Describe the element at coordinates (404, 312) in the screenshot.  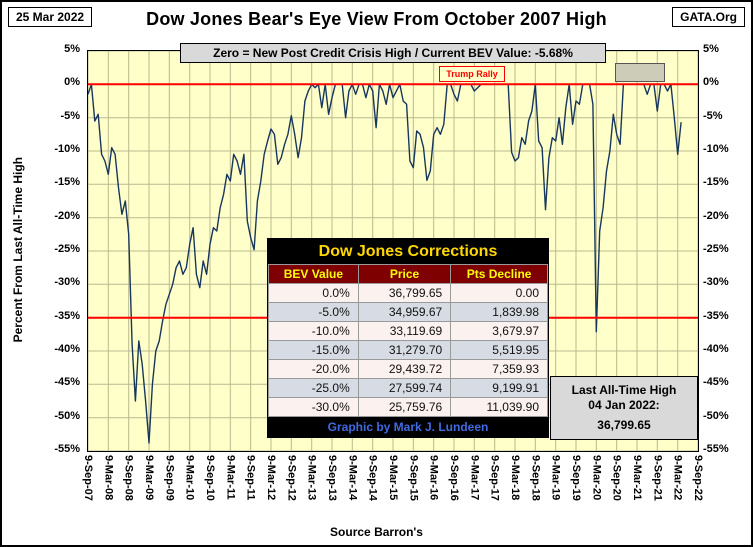
I see `price-cell: 34,959.67` at that location.